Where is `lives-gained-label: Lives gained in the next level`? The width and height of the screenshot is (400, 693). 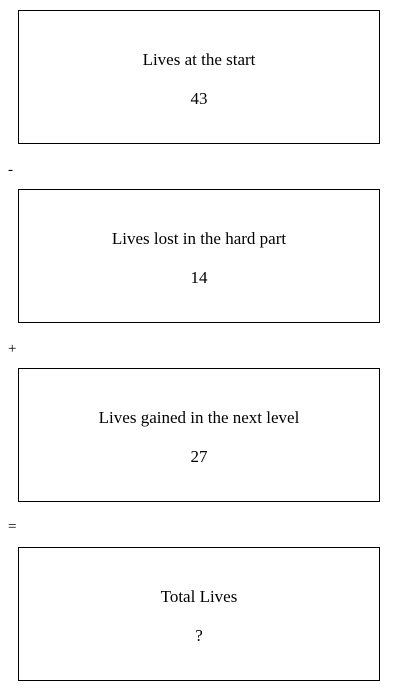
lives-gained-label: Lives gained in the next level is located at coordinates (199, 417).